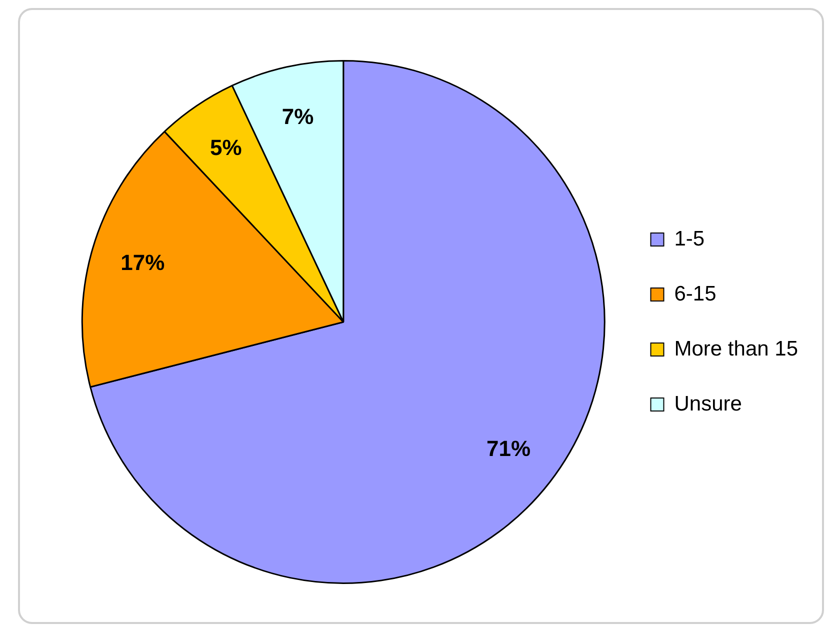 This screenshot has height=626, width=828. What do you see at coordinates (689, 238) in the screenshot?
I see `legend-label: 1-5` at bounding box center [689, 238].